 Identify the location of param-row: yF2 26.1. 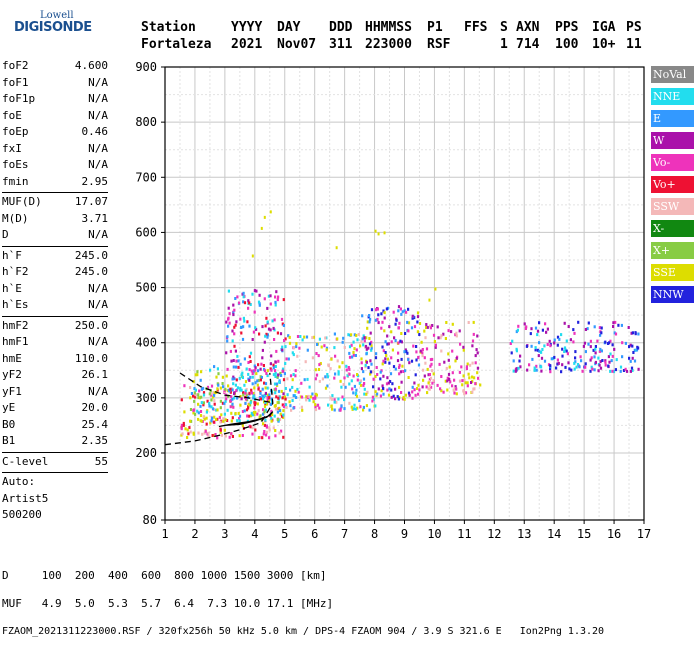
(55, 375).